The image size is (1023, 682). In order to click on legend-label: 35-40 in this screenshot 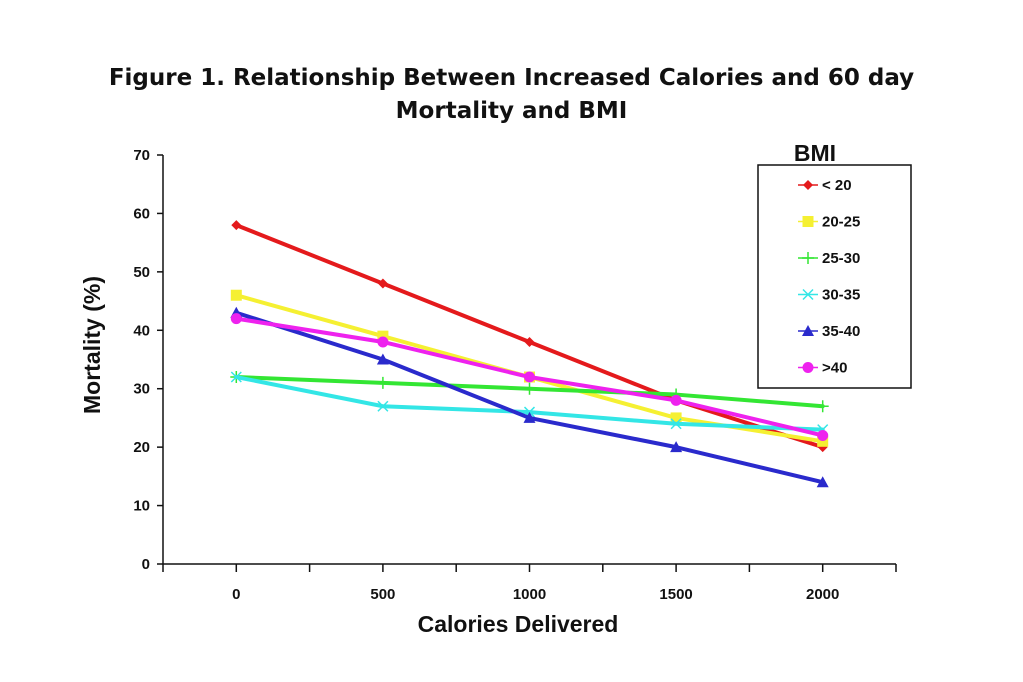, I will do `click(841, 331)`.